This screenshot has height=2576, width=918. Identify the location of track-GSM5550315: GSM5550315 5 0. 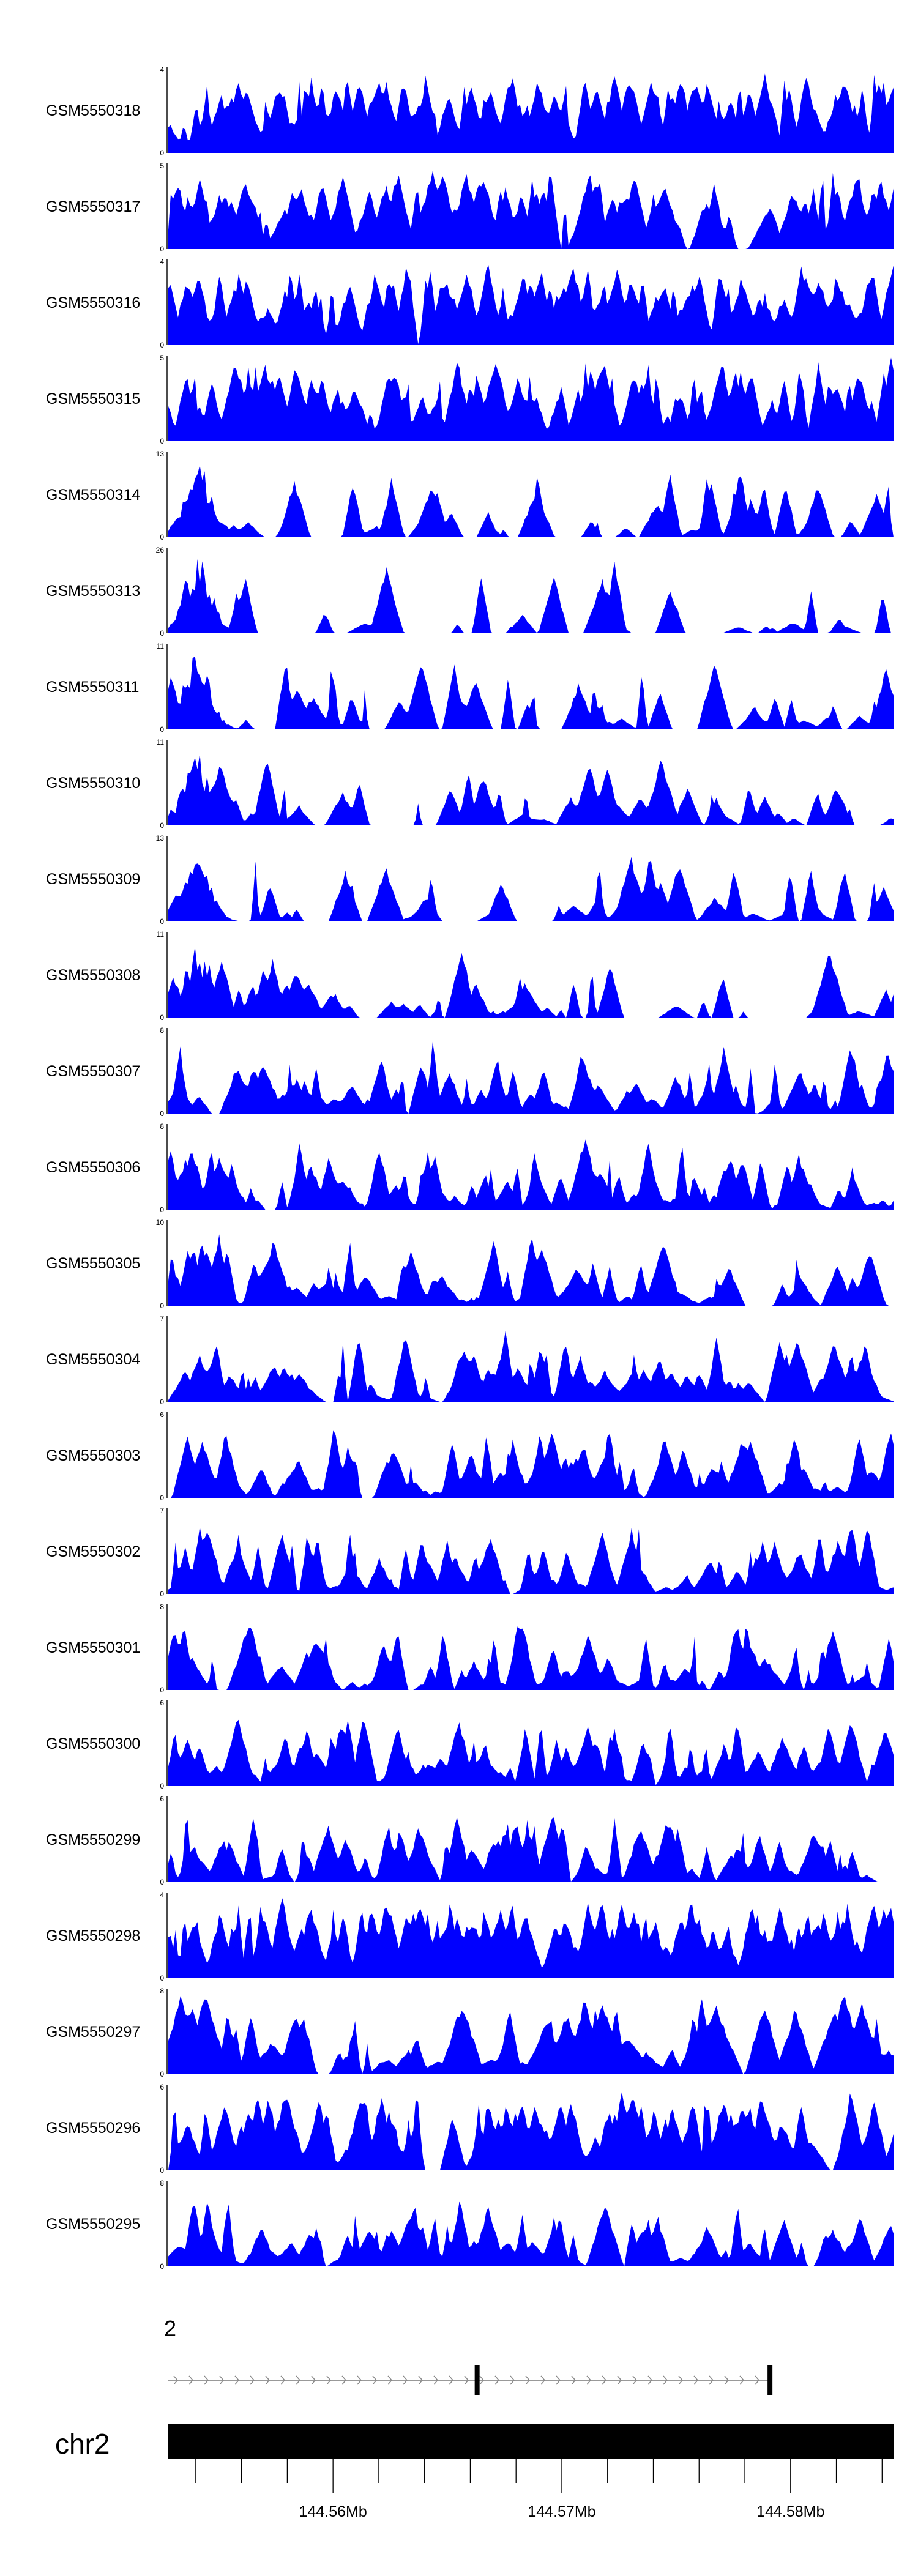
(470, 400).